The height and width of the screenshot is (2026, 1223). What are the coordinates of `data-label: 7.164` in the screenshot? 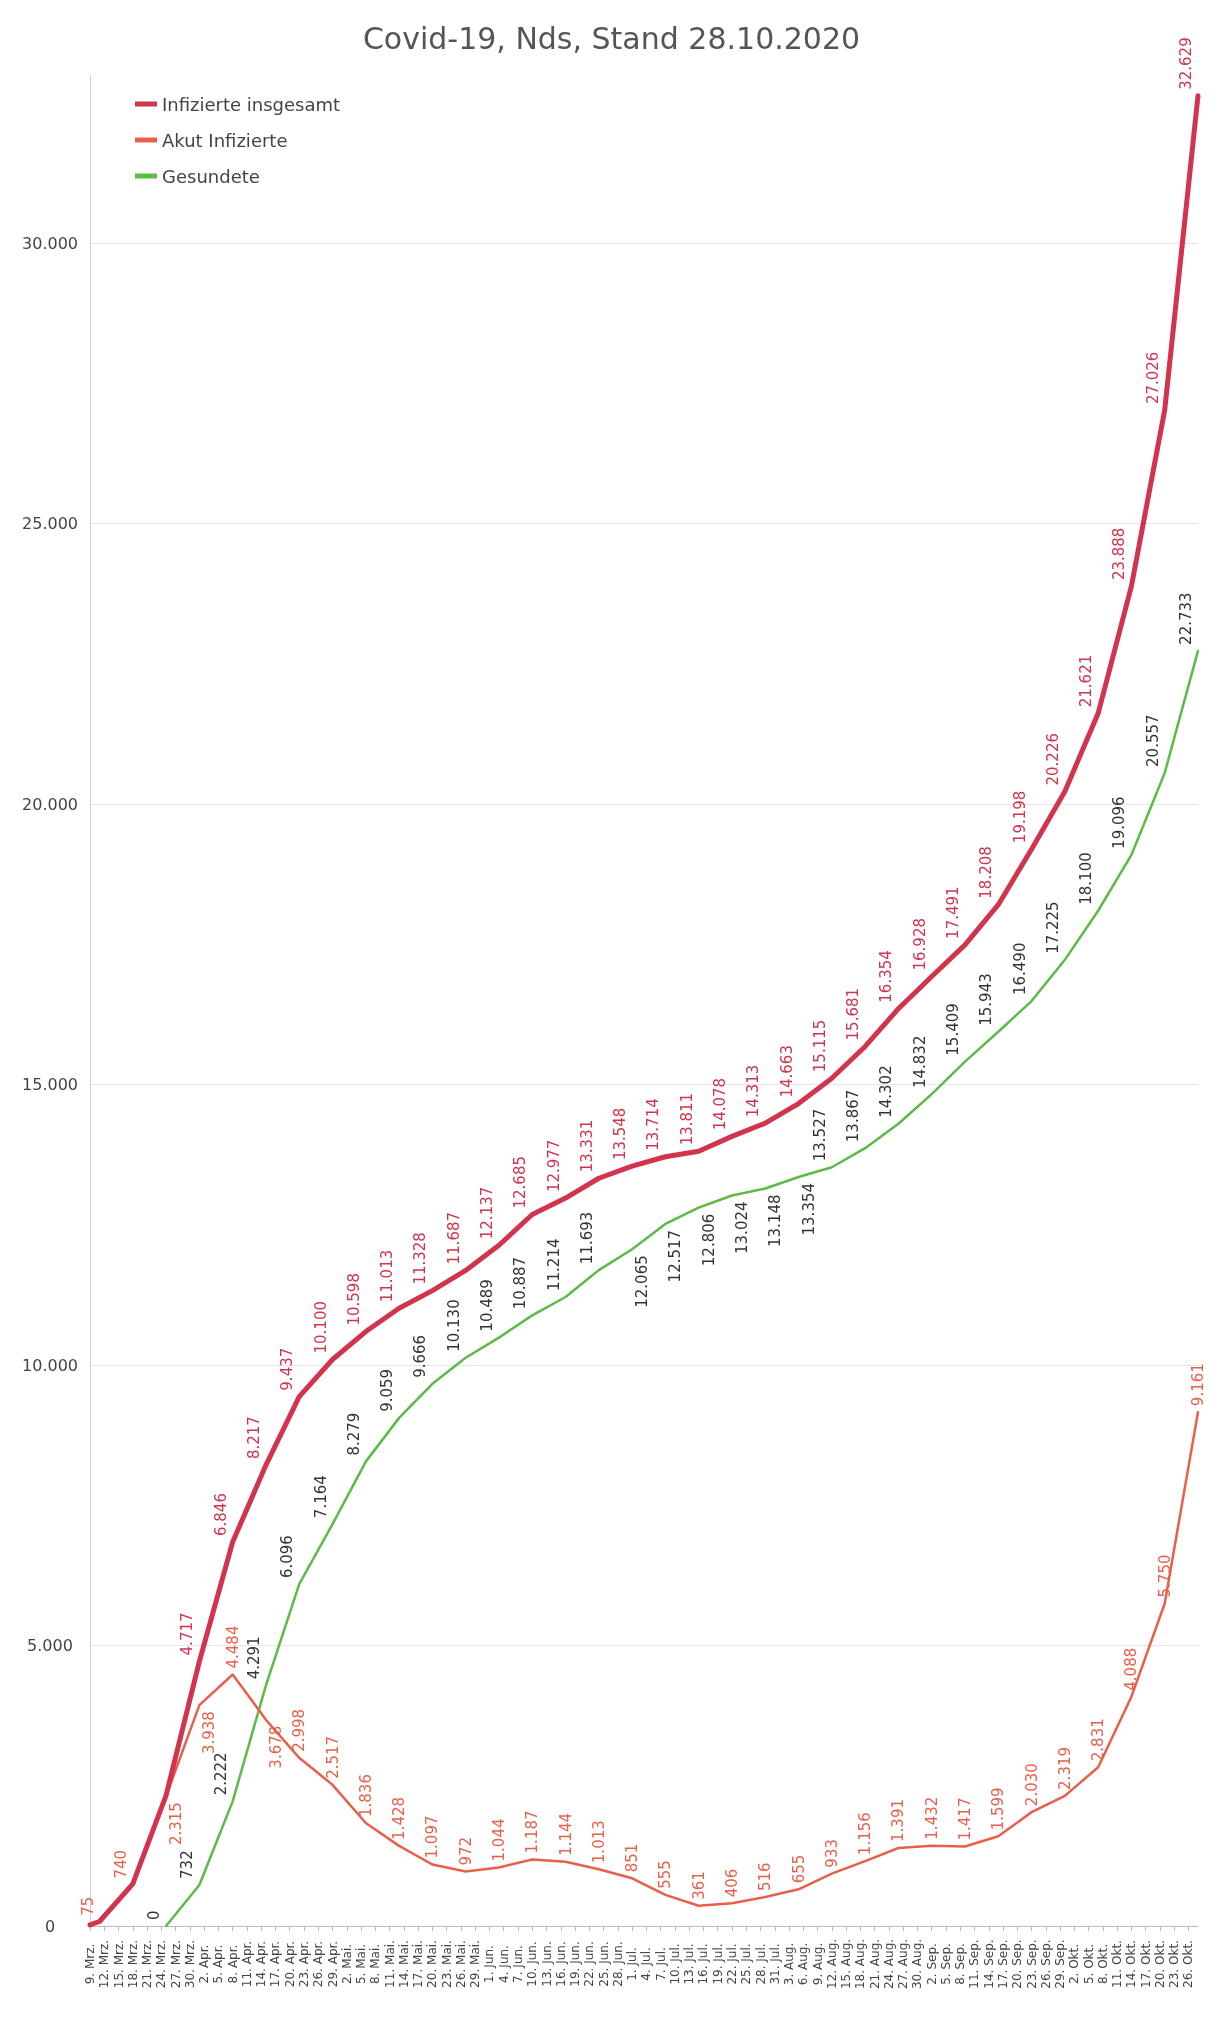 It's located at (320, 1497).